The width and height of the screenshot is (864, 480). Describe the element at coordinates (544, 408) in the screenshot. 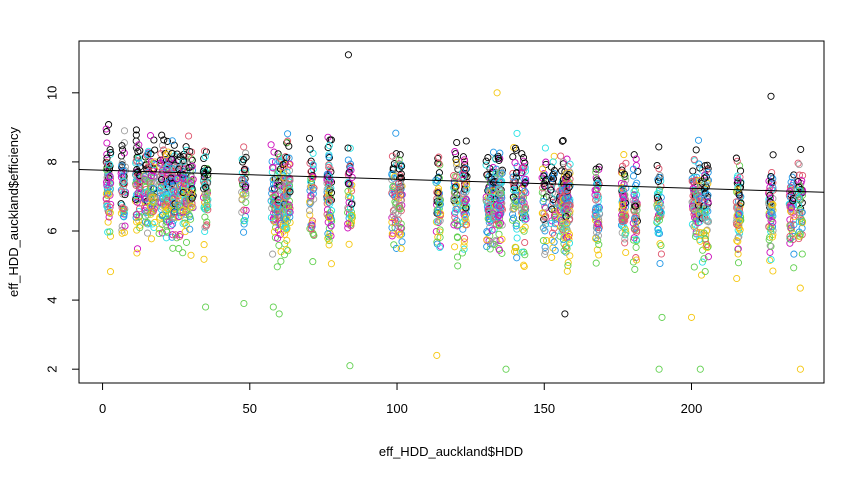

I see `x-tick-label: 150` at that location.